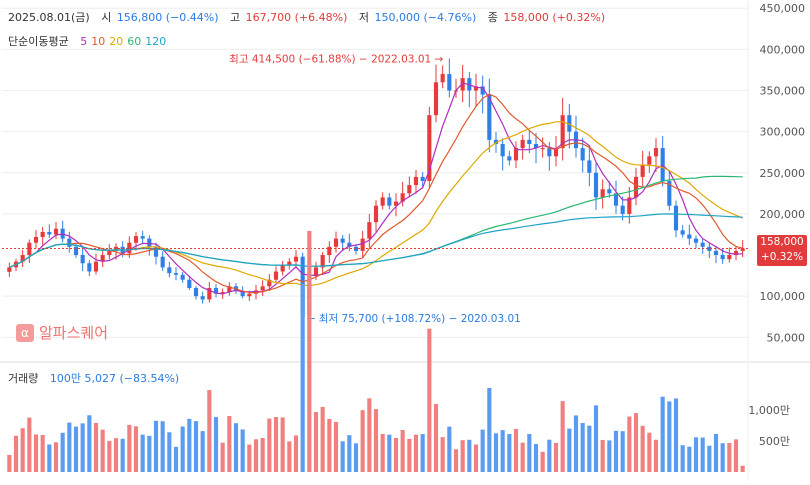 The image size is (810, 485). Describe the element at coordinates (98, 41) in the screenshot. I see `ma-legend-item-10: 10` at that location.